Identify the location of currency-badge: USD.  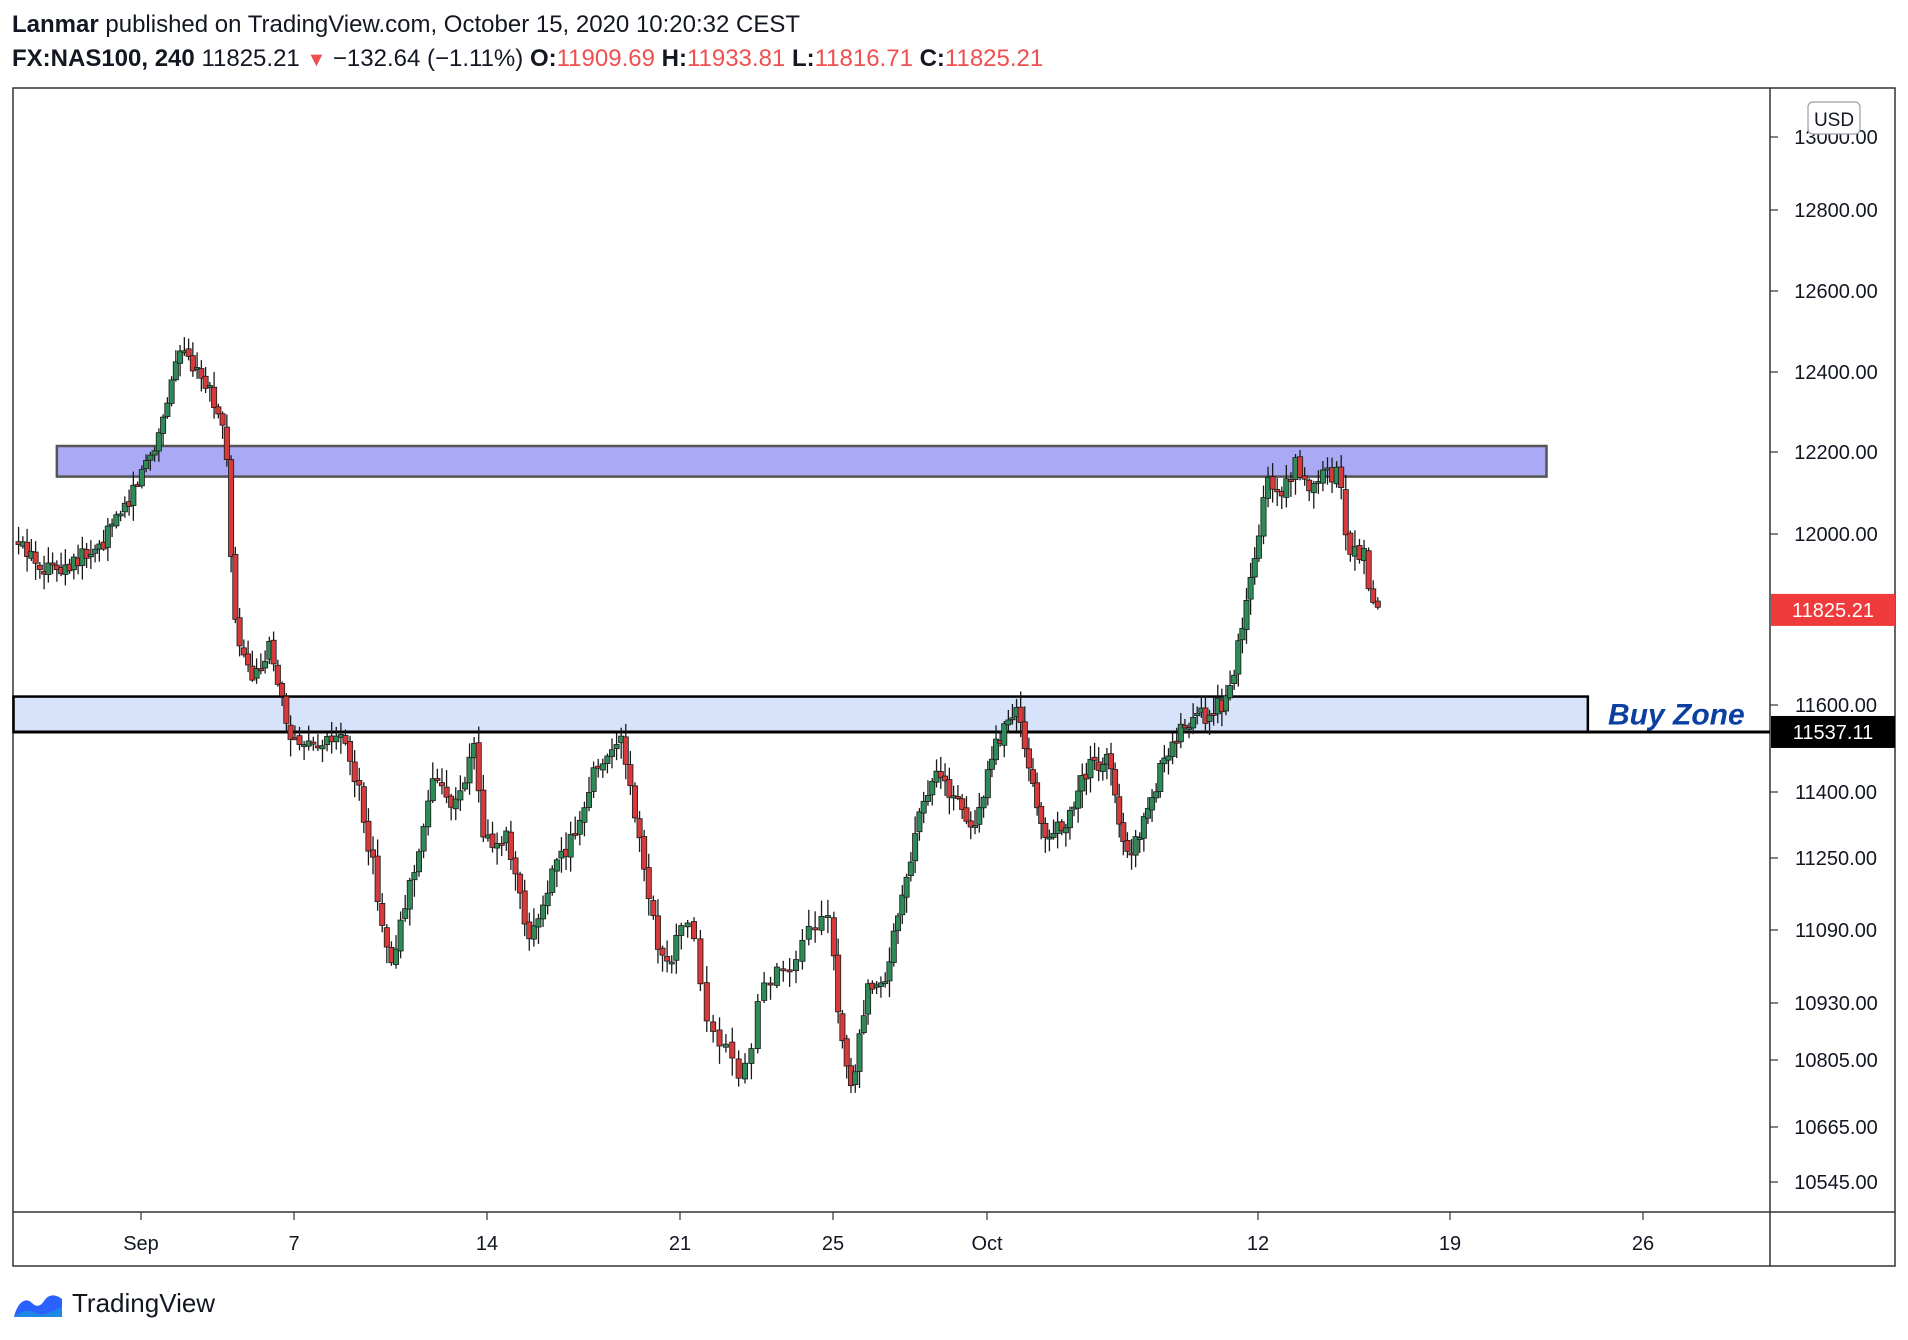
(1834, 118).